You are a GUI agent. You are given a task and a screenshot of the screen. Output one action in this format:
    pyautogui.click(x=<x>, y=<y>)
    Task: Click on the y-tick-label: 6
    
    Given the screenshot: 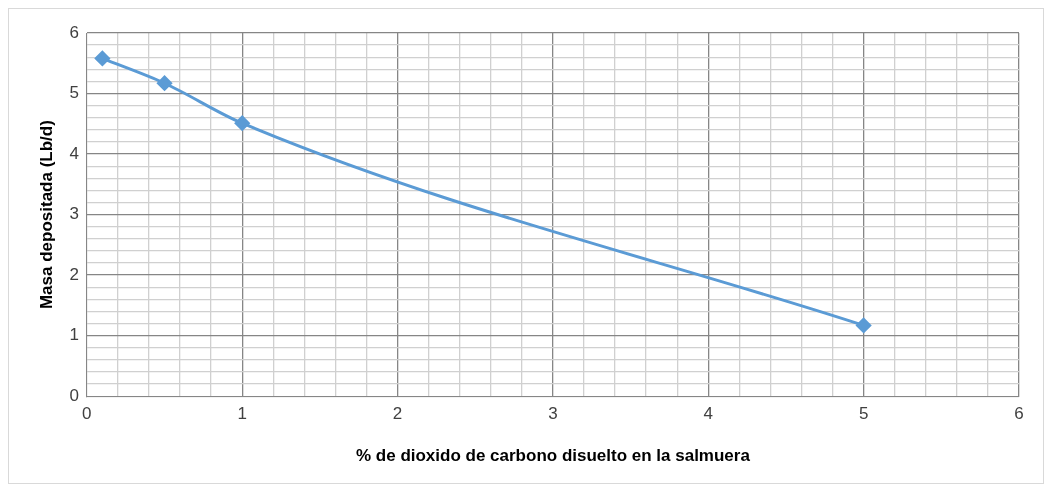 What is the action you would take?
    pyautogui.click(x=74, y=32)
    